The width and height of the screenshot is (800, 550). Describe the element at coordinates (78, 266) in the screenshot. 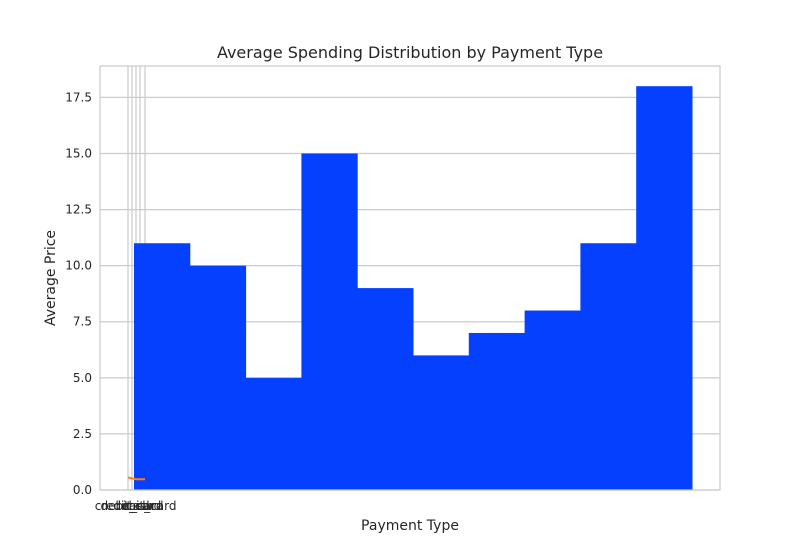

I see `y-tick-label: 10.0` at that location.